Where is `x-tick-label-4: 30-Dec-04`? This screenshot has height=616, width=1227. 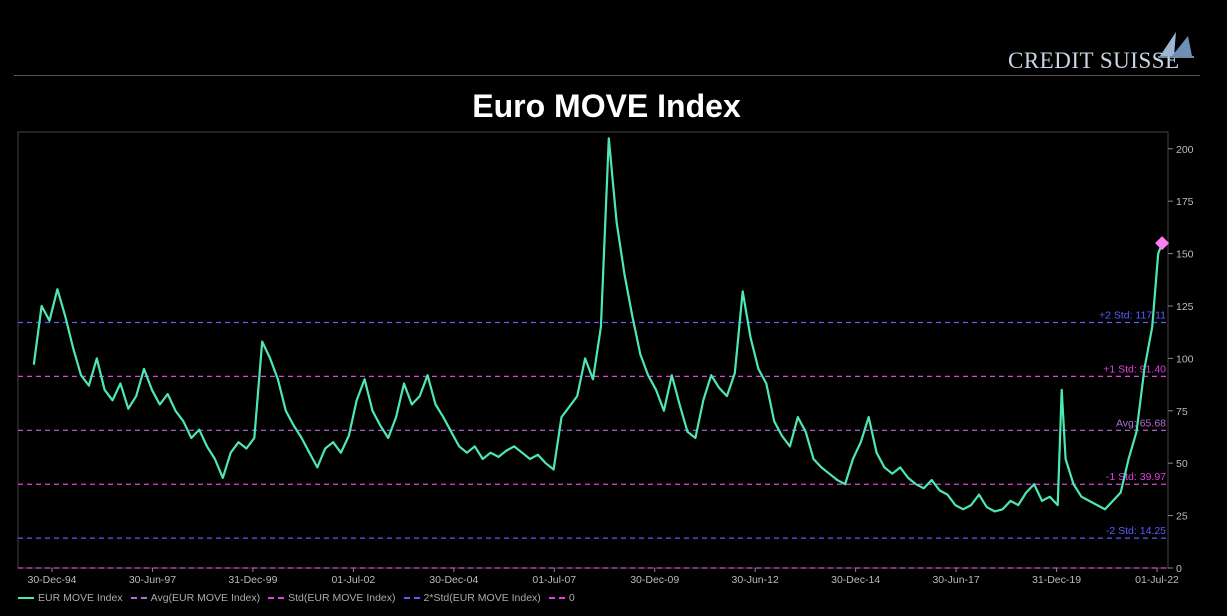 x-tick-label-4: 30-Dec-04 is located at coordinates (453, 580).